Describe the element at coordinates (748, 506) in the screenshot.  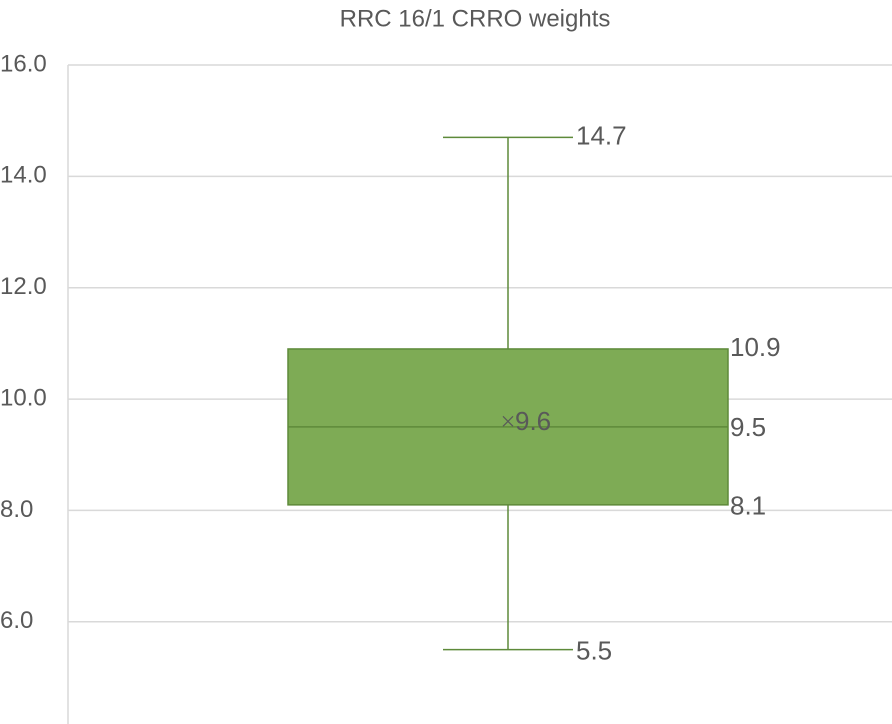
I see `data-label: 8.1` at that location.